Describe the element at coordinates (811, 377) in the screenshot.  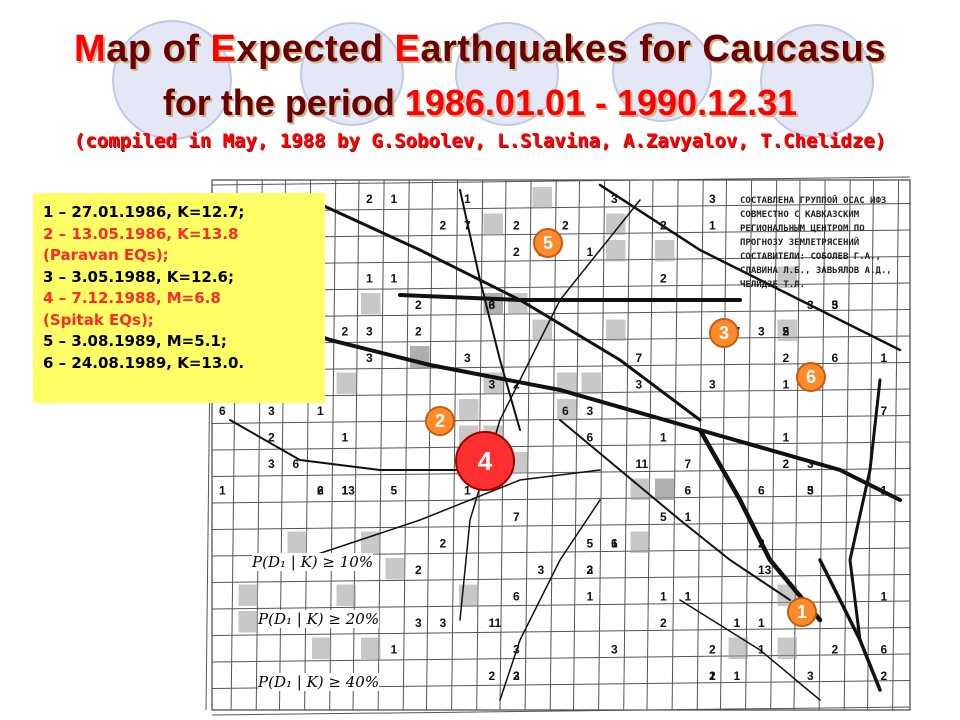
I see `earthquake-marker-6: 6` at that location.